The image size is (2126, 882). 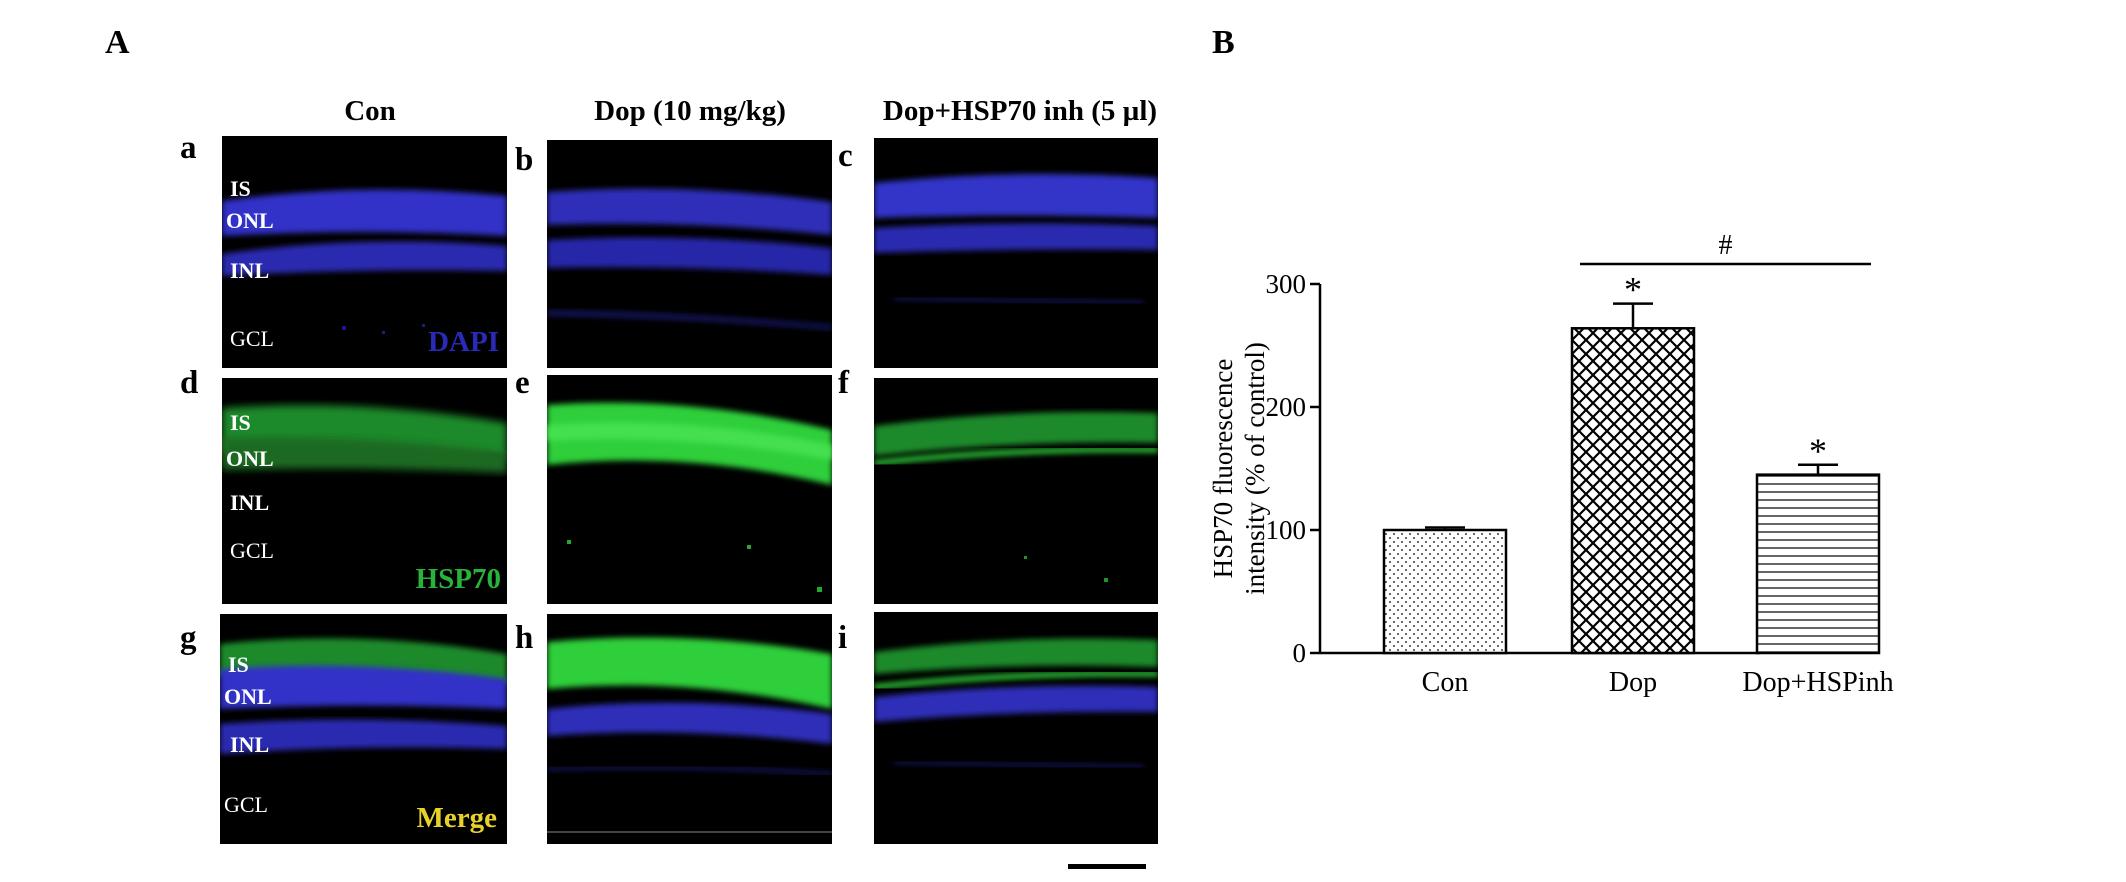 I want to click on subpanel-letter-g: g, so click(x=188, y=638).